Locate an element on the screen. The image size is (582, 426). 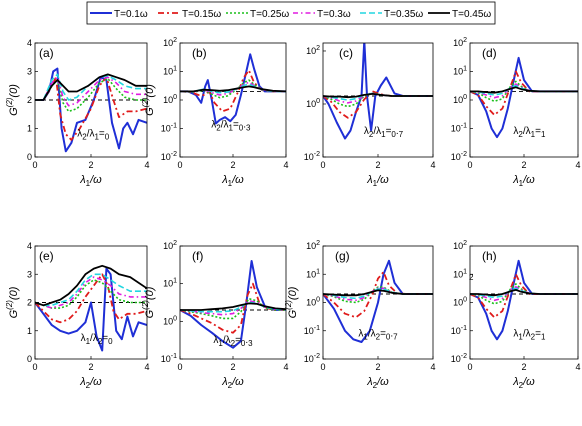
legend-label: T=0.15ω is located at coordinates (201, 14).